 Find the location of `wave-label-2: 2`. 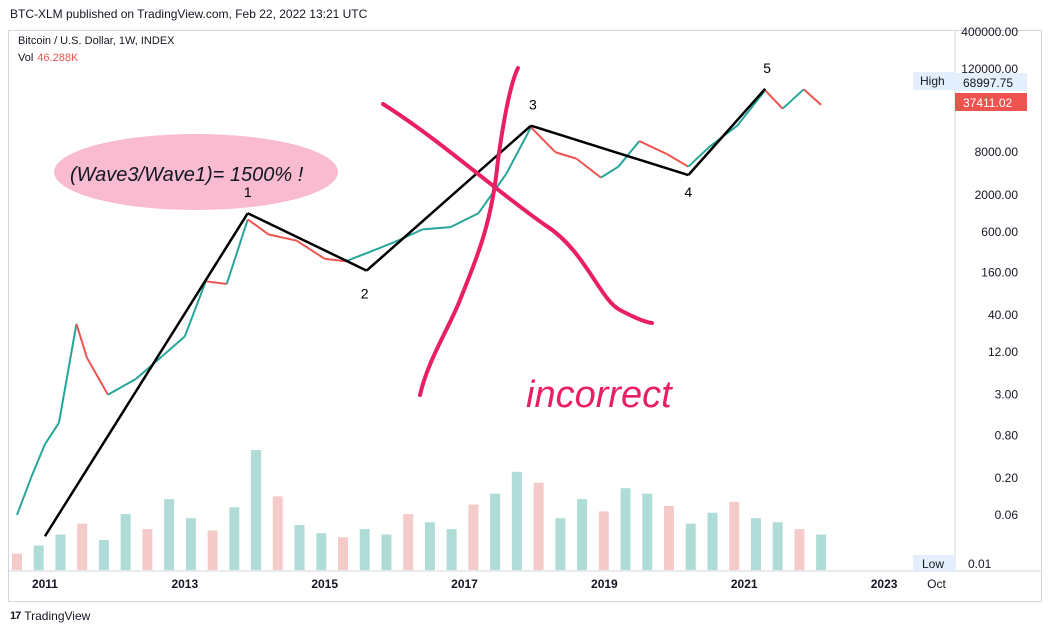

wave-label-2: 2 is located at coordinates (365, 294).